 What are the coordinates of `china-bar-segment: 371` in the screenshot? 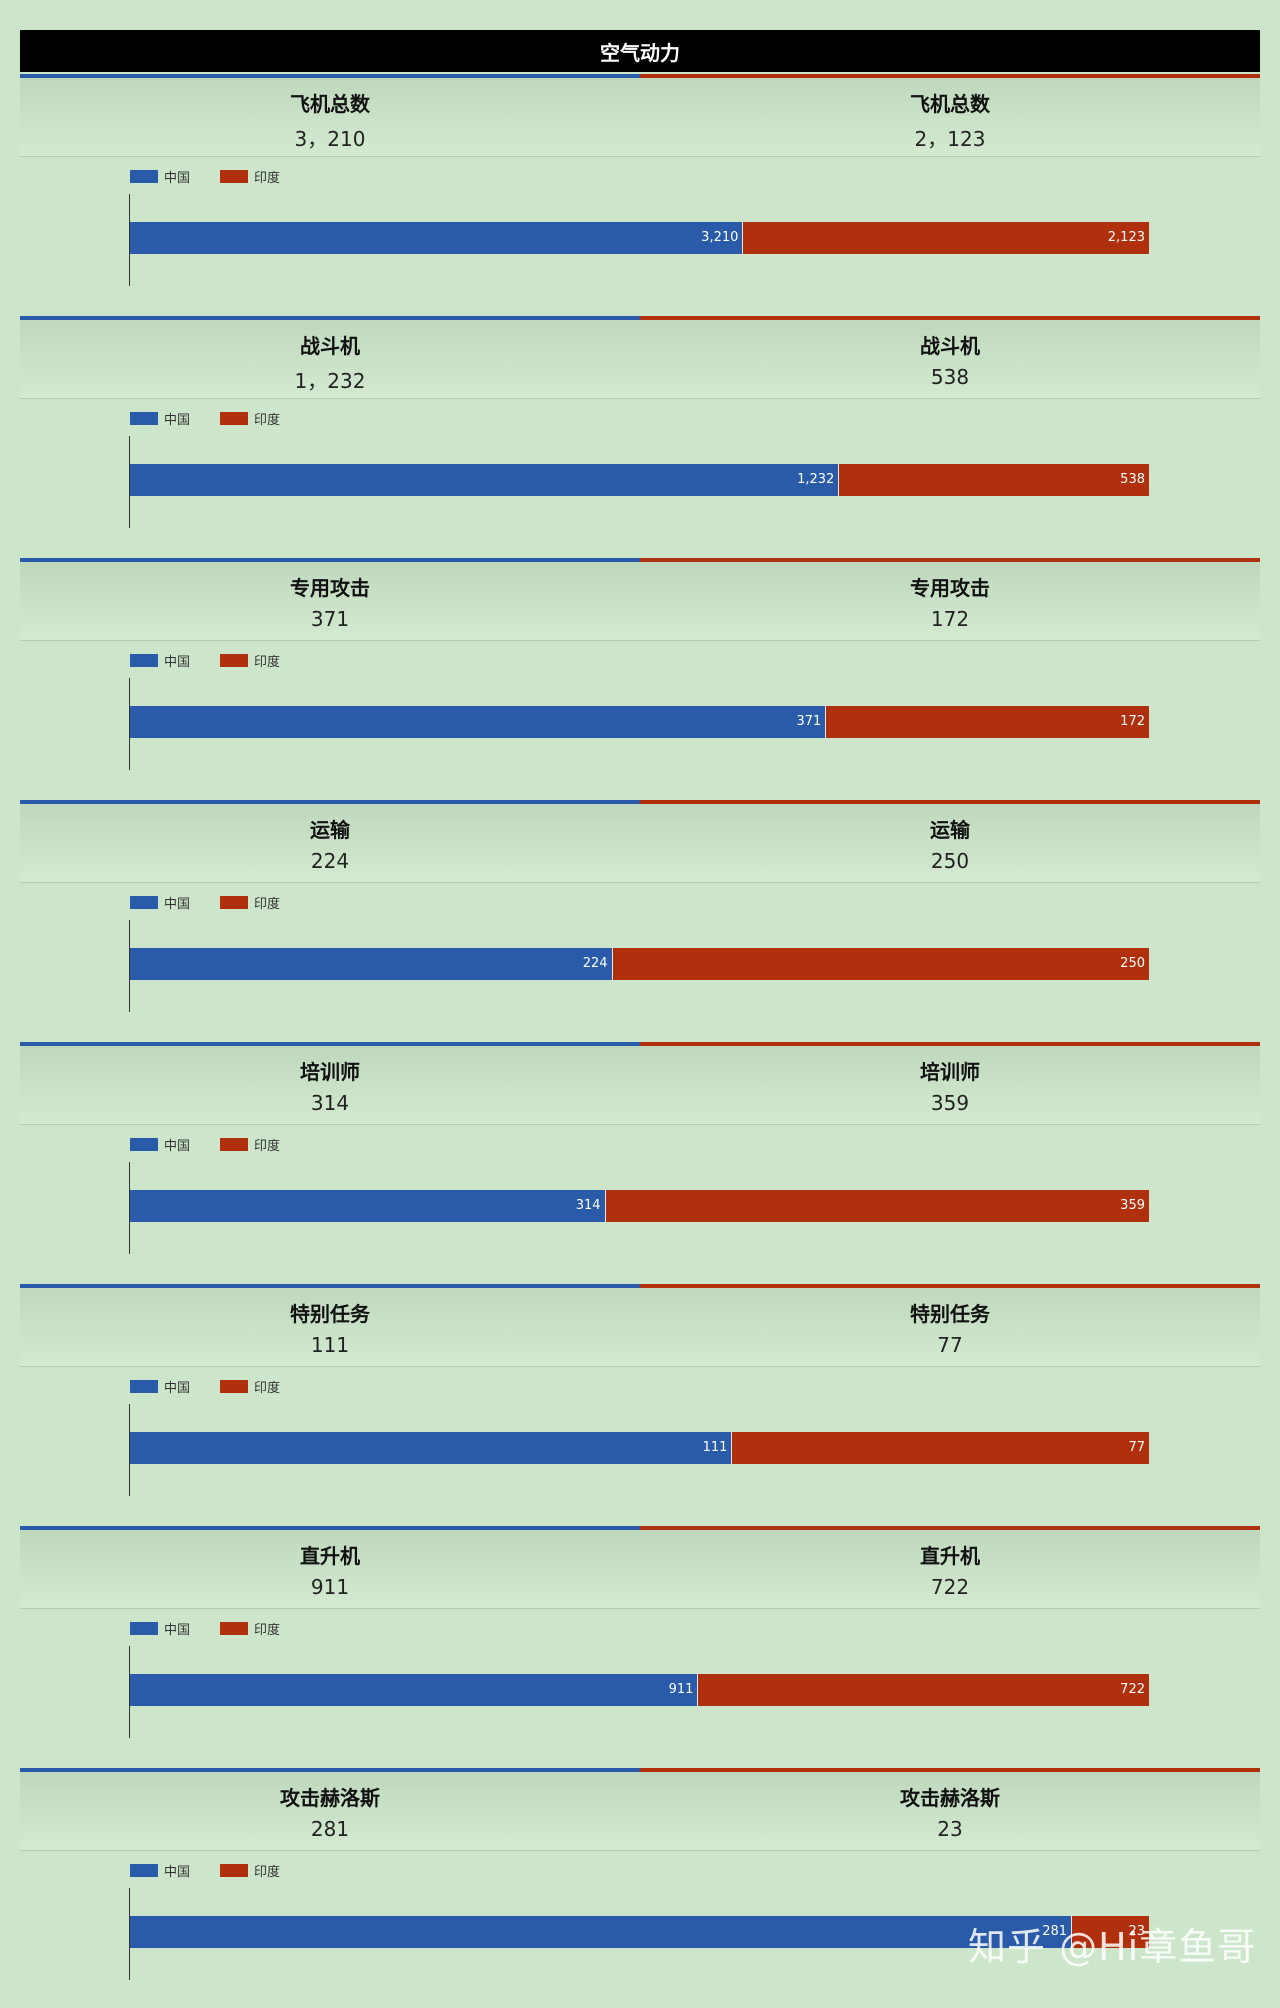 It's located at (478, 722).